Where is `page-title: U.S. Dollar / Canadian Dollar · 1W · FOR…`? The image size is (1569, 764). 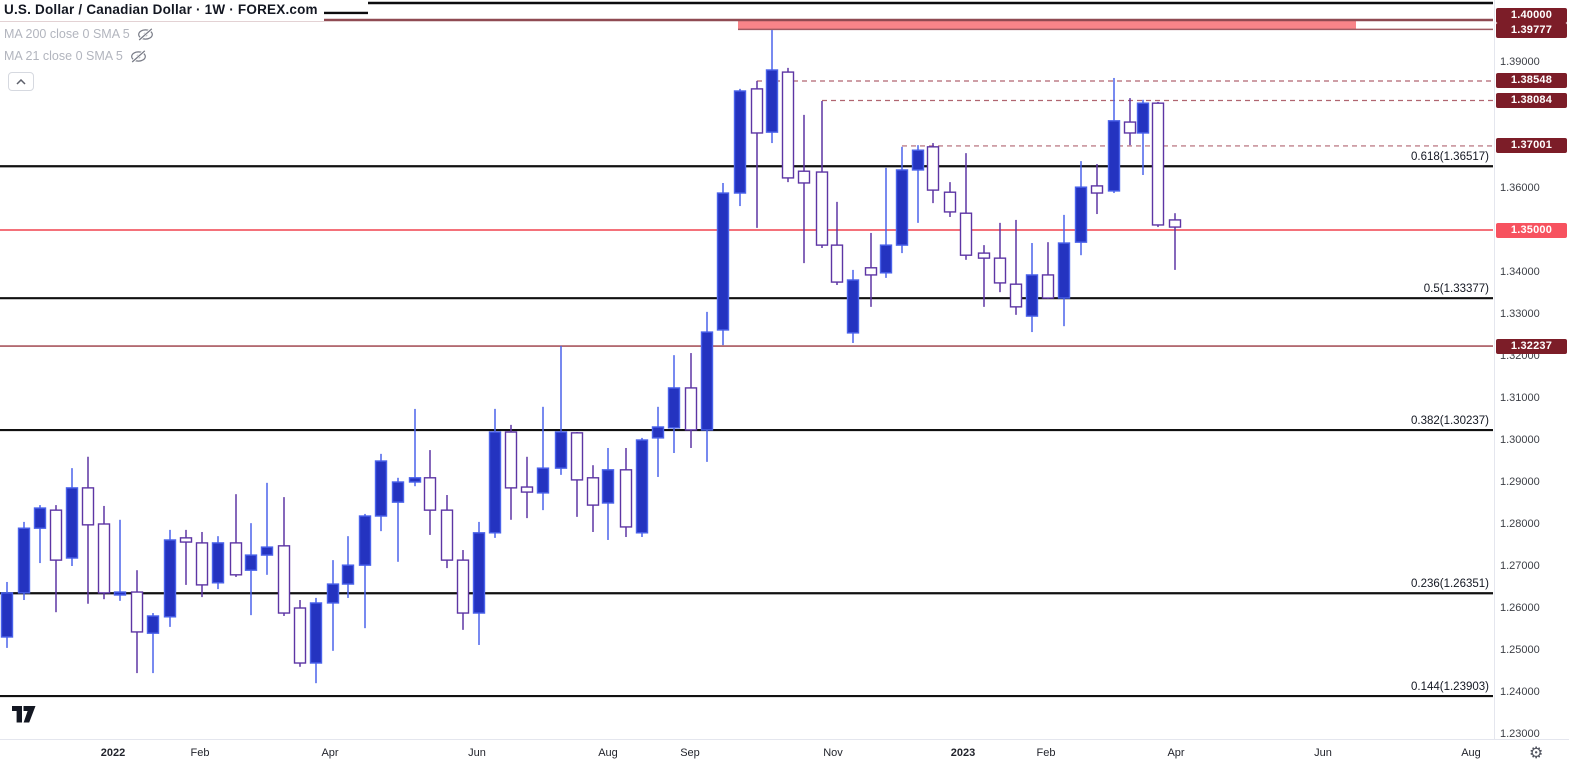 page-title: U.S. Dollar / Canadian Dollar · 1W · FOR… is located at coordinates (161, 9).